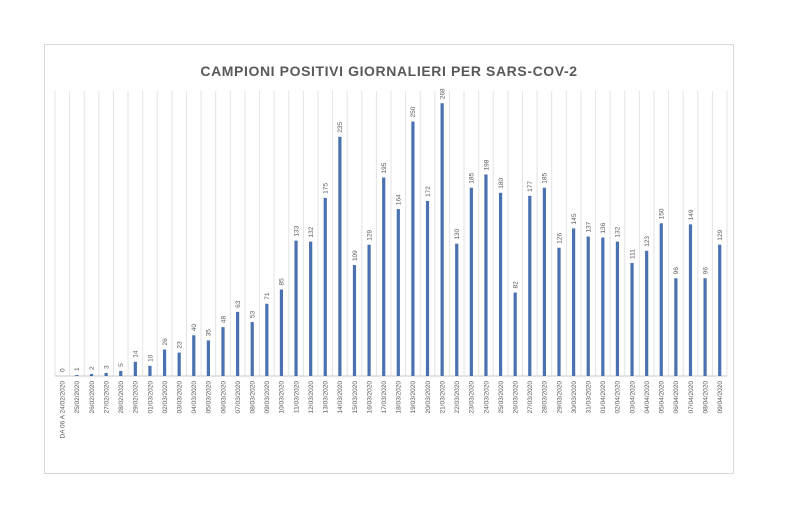 This screenshot has height=516, width=800. Describe the element at coordinates (296, 397) in the screenshot. I see `x-tick-label: 11/03/2020` at that location.